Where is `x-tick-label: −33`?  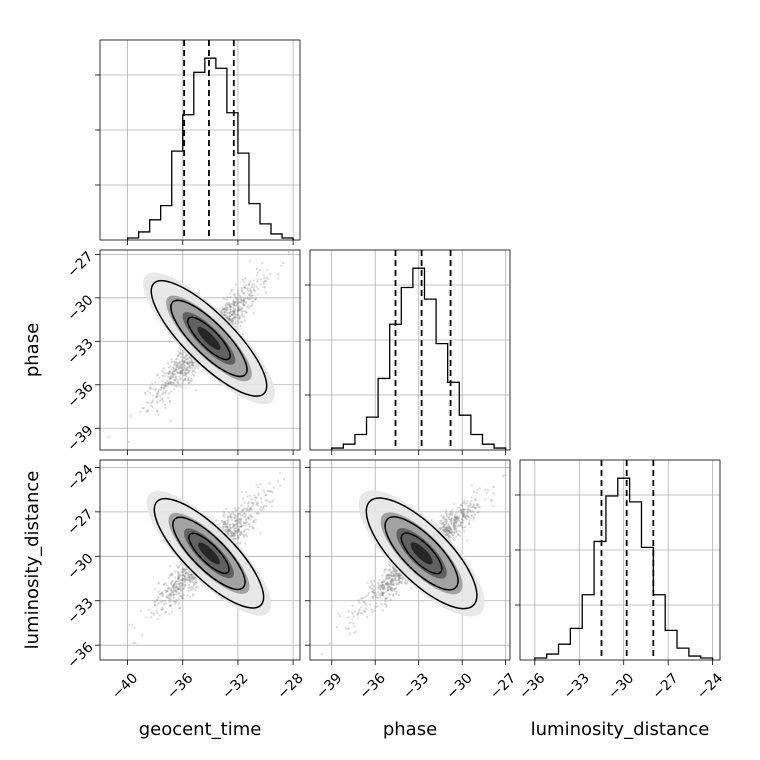
x-tick-label: −33 is located at coordinates (416, 686).